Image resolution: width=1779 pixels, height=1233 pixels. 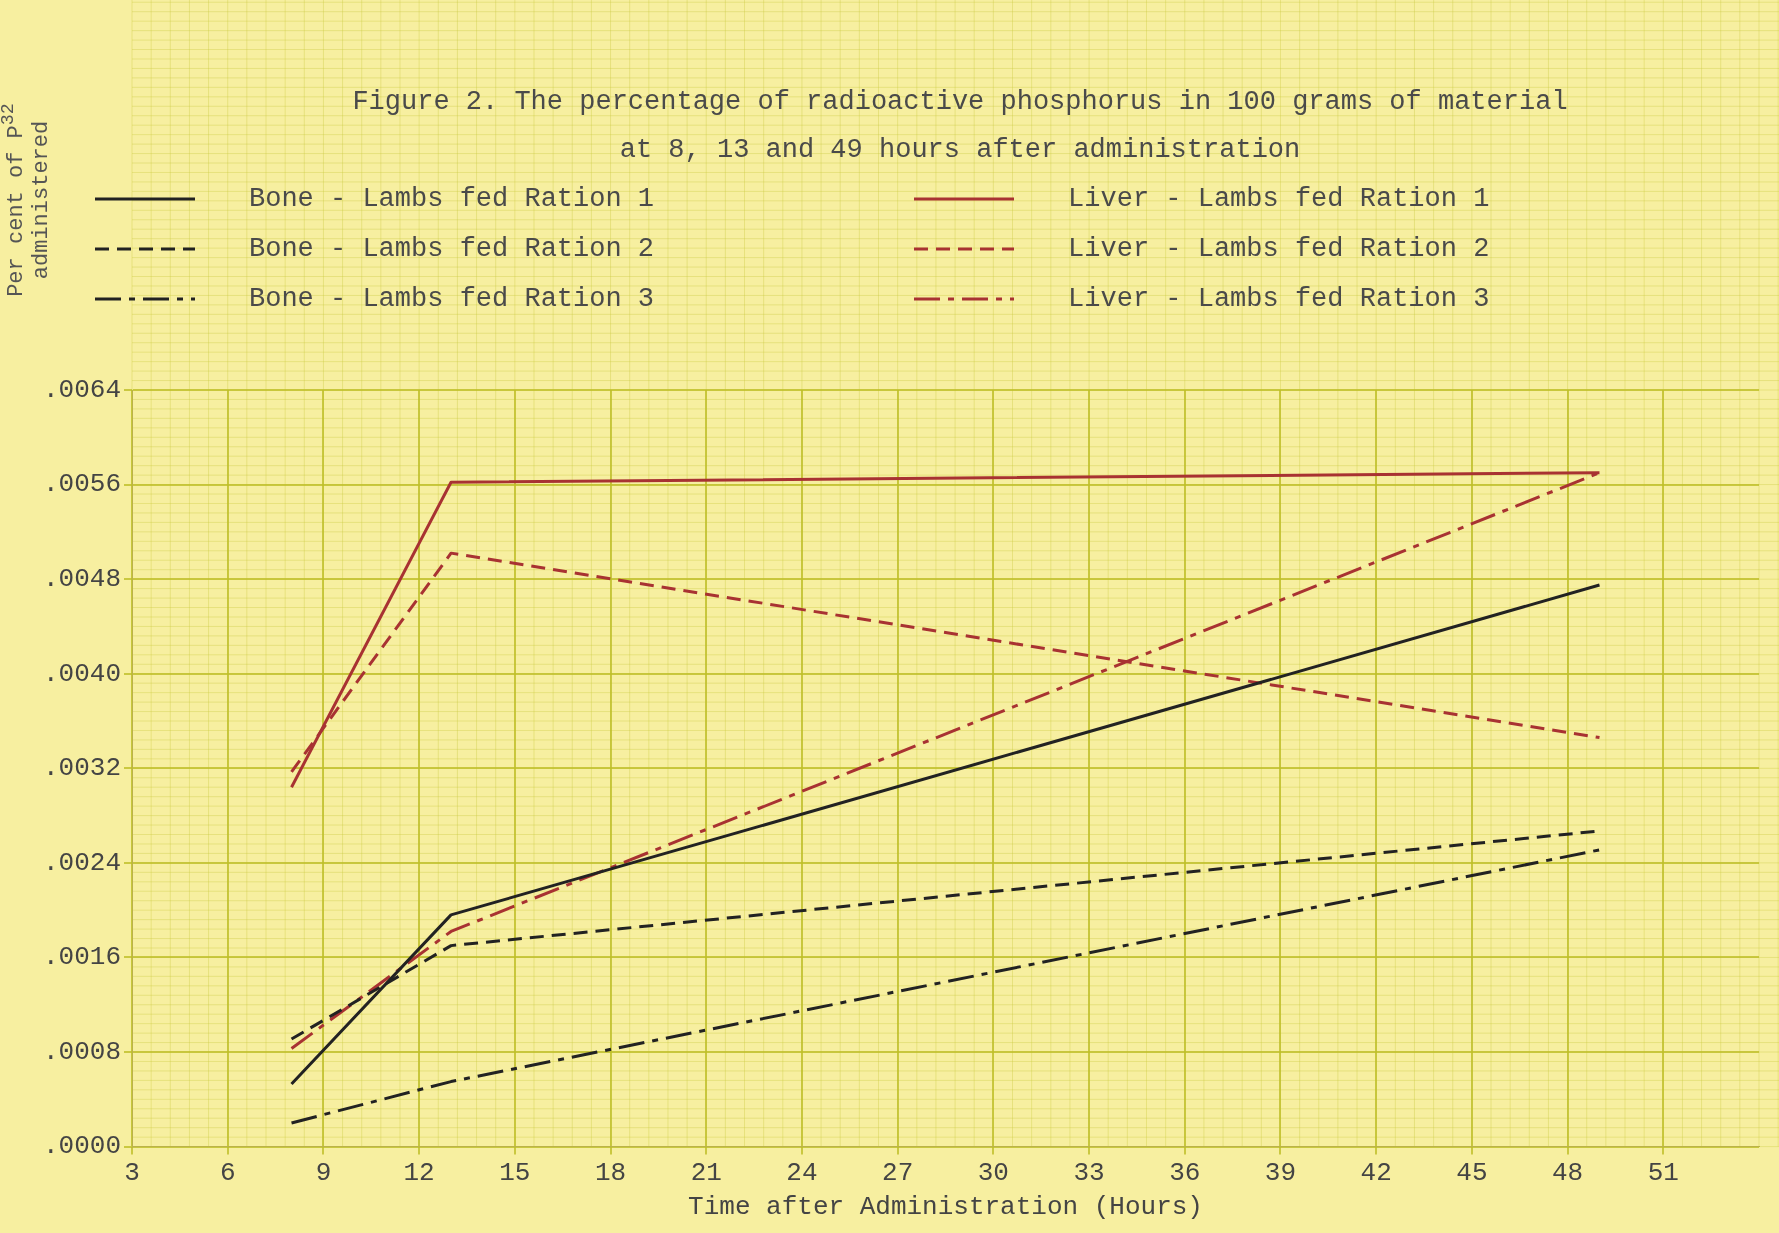 I want to click on legend-label: Bone - Lambs fed Ration 3, so click(x=452, y=299).